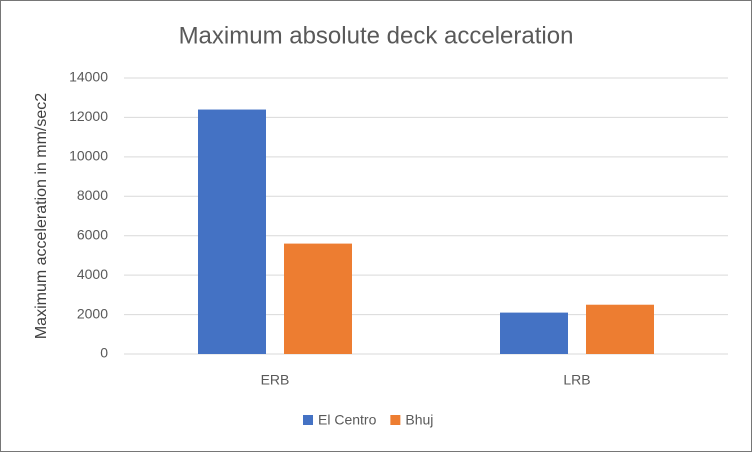 This screenshot has height=452, width=752. What do you see at coordinates (92, 234) in the screenshot?
I see `y-tick-label: 6000` at bounding box center [92, 234].